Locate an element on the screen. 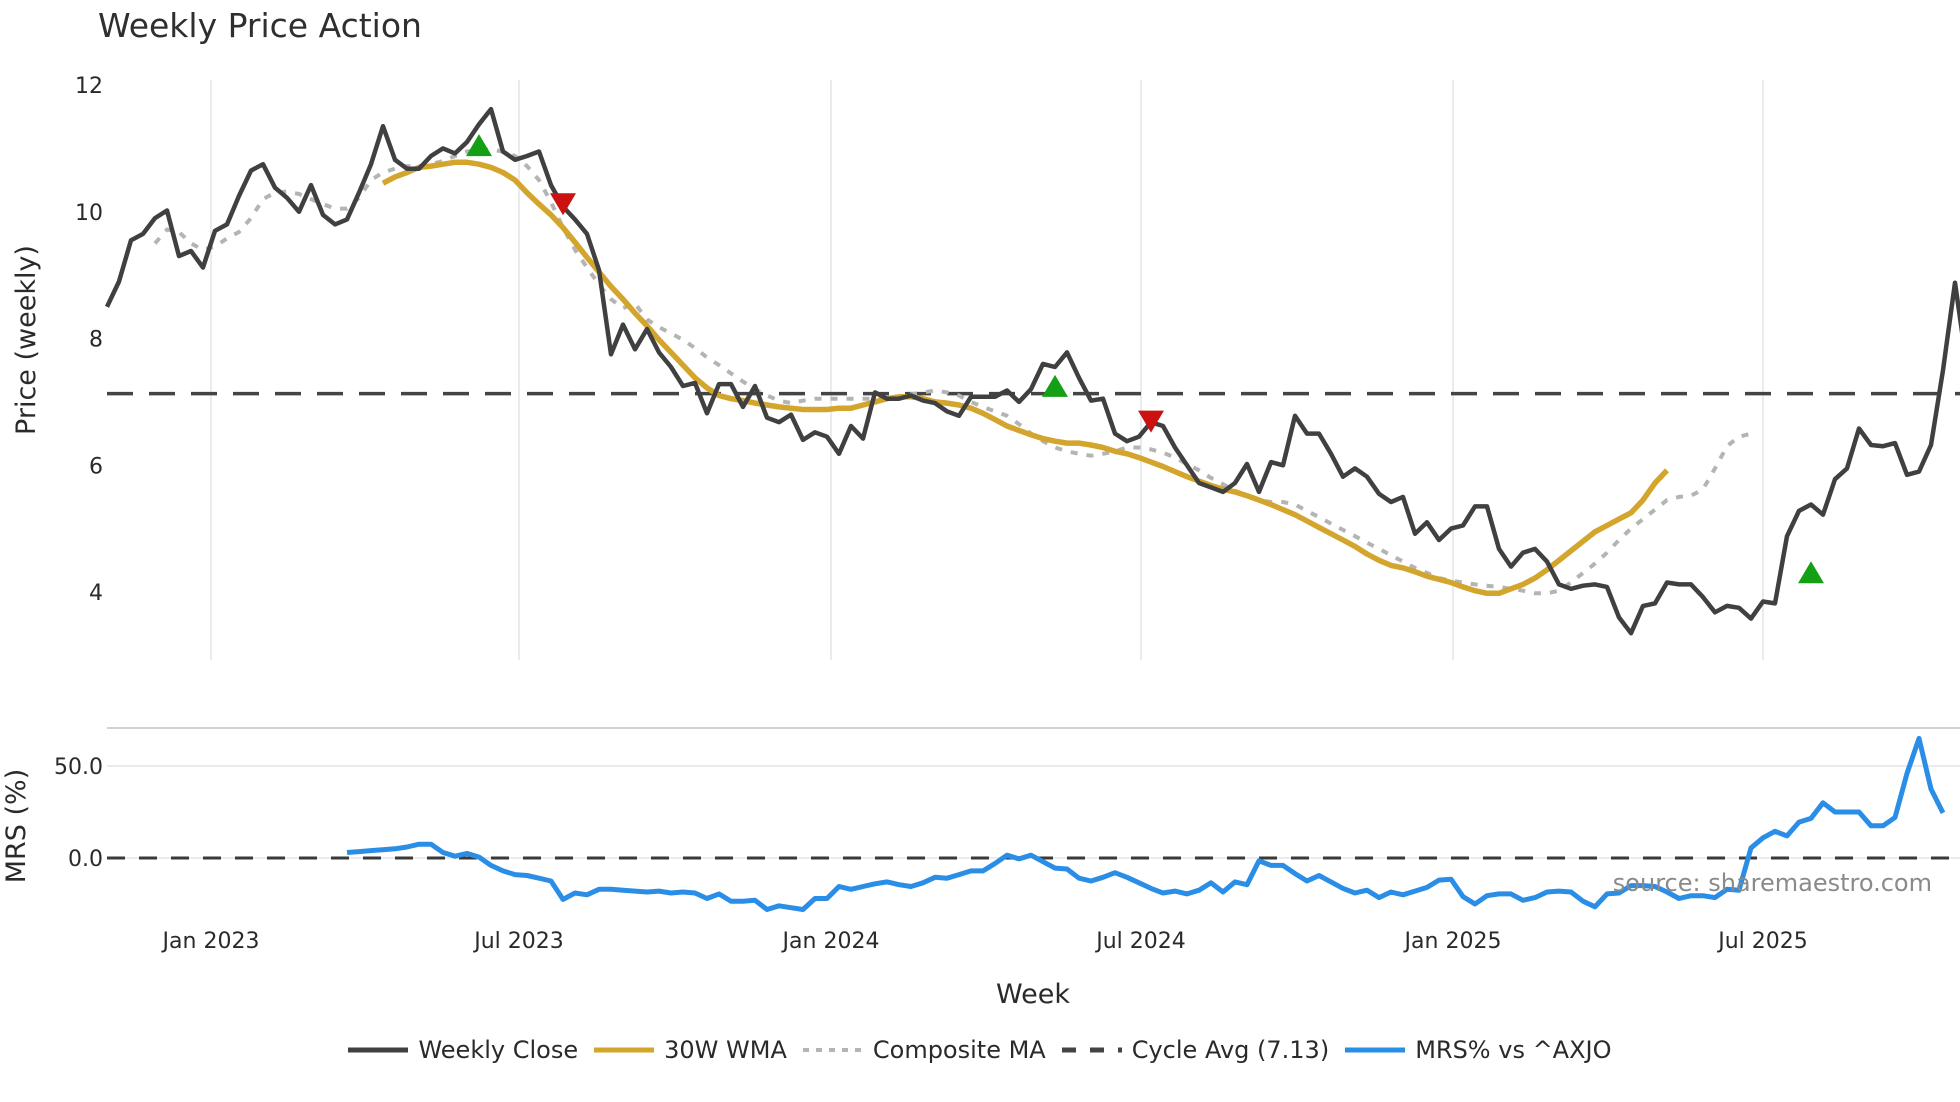 This screenshot has width=1960, height=1102. legend-label: Composite MA is located at coordinates (959, 1050).